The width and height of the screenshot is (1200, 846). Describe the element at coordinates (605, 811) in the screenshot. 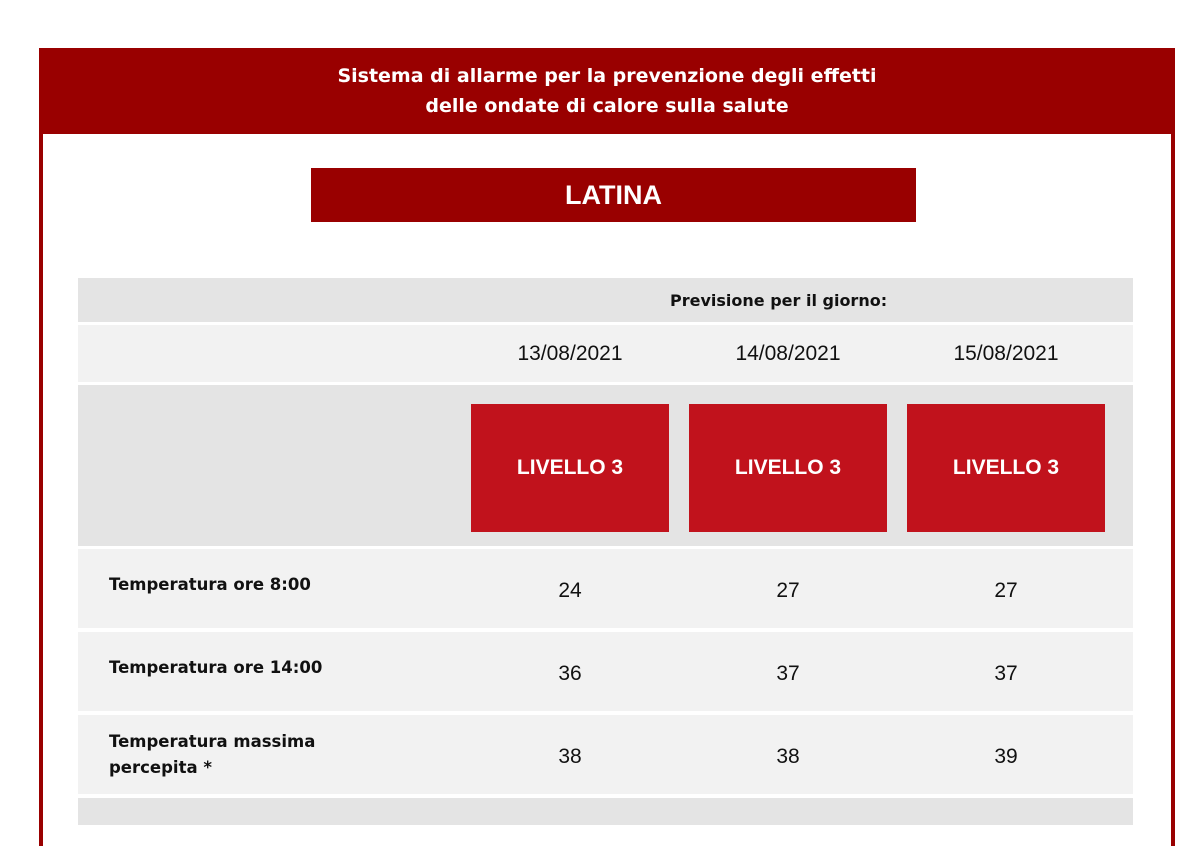

I see `table-footer-row` at that location.